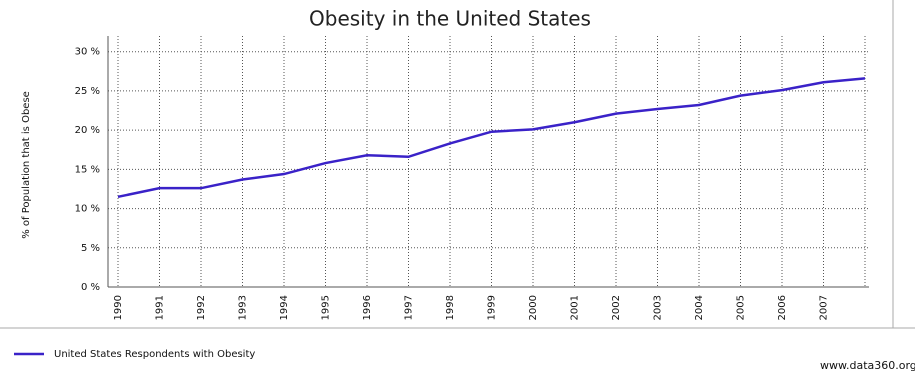  I want to click on x-tick-label: 2005, so click(741, 307).